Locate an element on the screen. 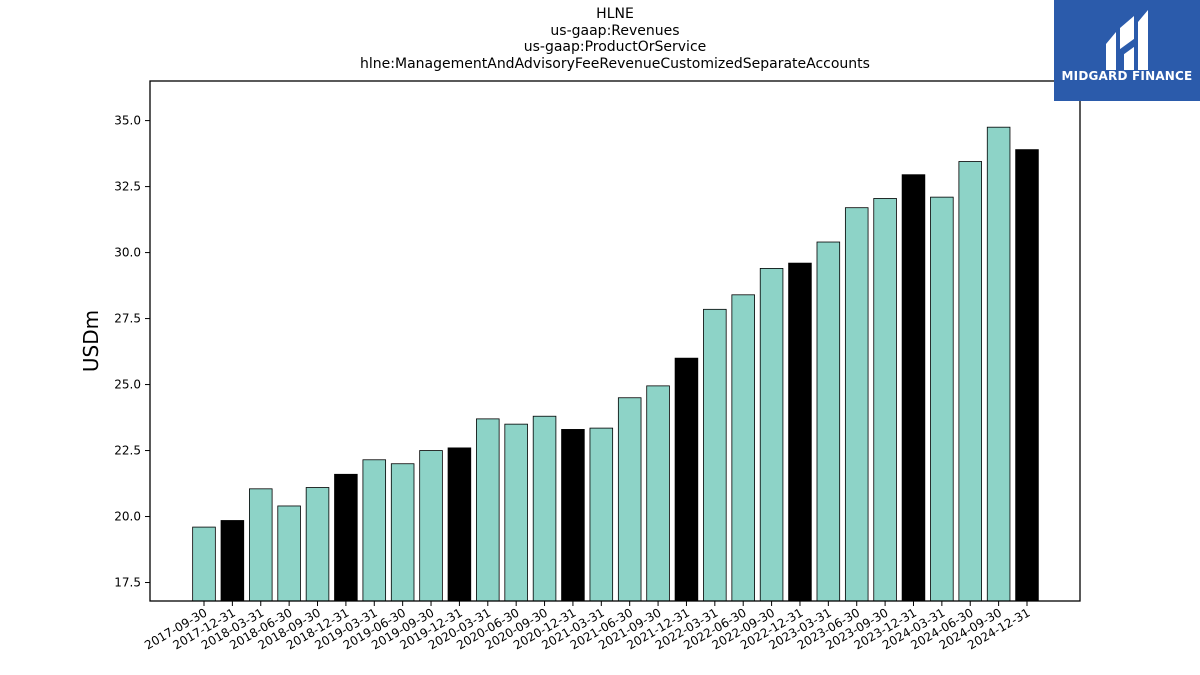 The width and height of the screenshot is (1200, 675). chart-title-line: HLNE is located at coordinates (615, 14).